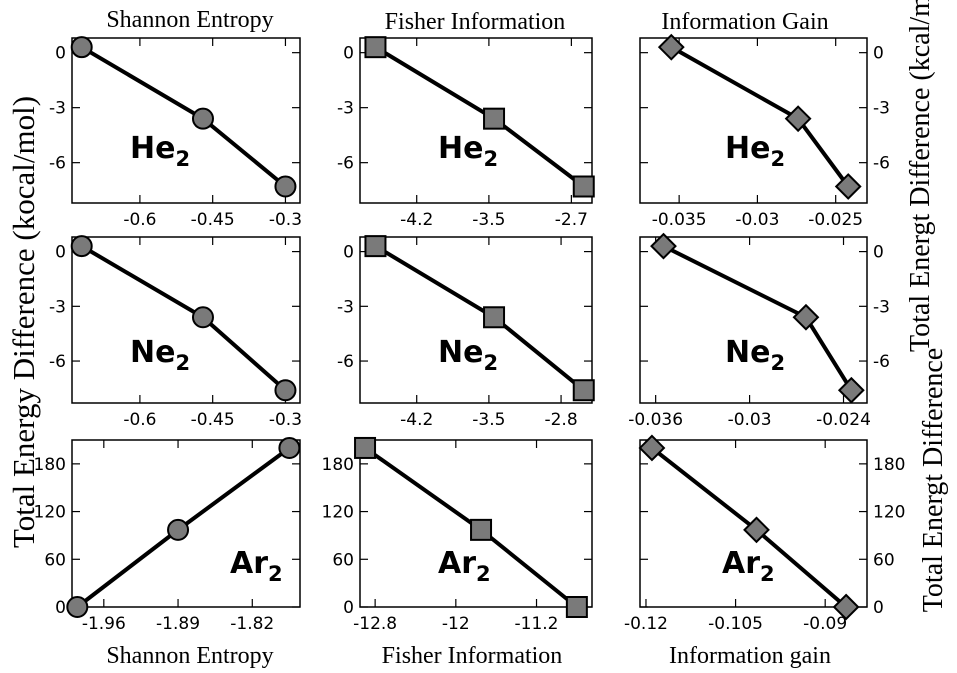 The height and width of the screenshot is (673, 957). What do you see at coordinates (189, 20) in the screenshot?
I see `top-title-shannon: Shannon Entropy` at bounding box center [189, 20].